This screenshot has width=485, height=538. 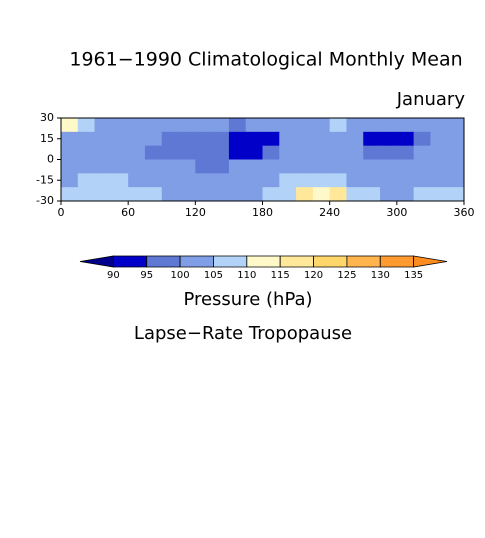 I want to click on x-tick-label: 300, so click(x=396, y=212).